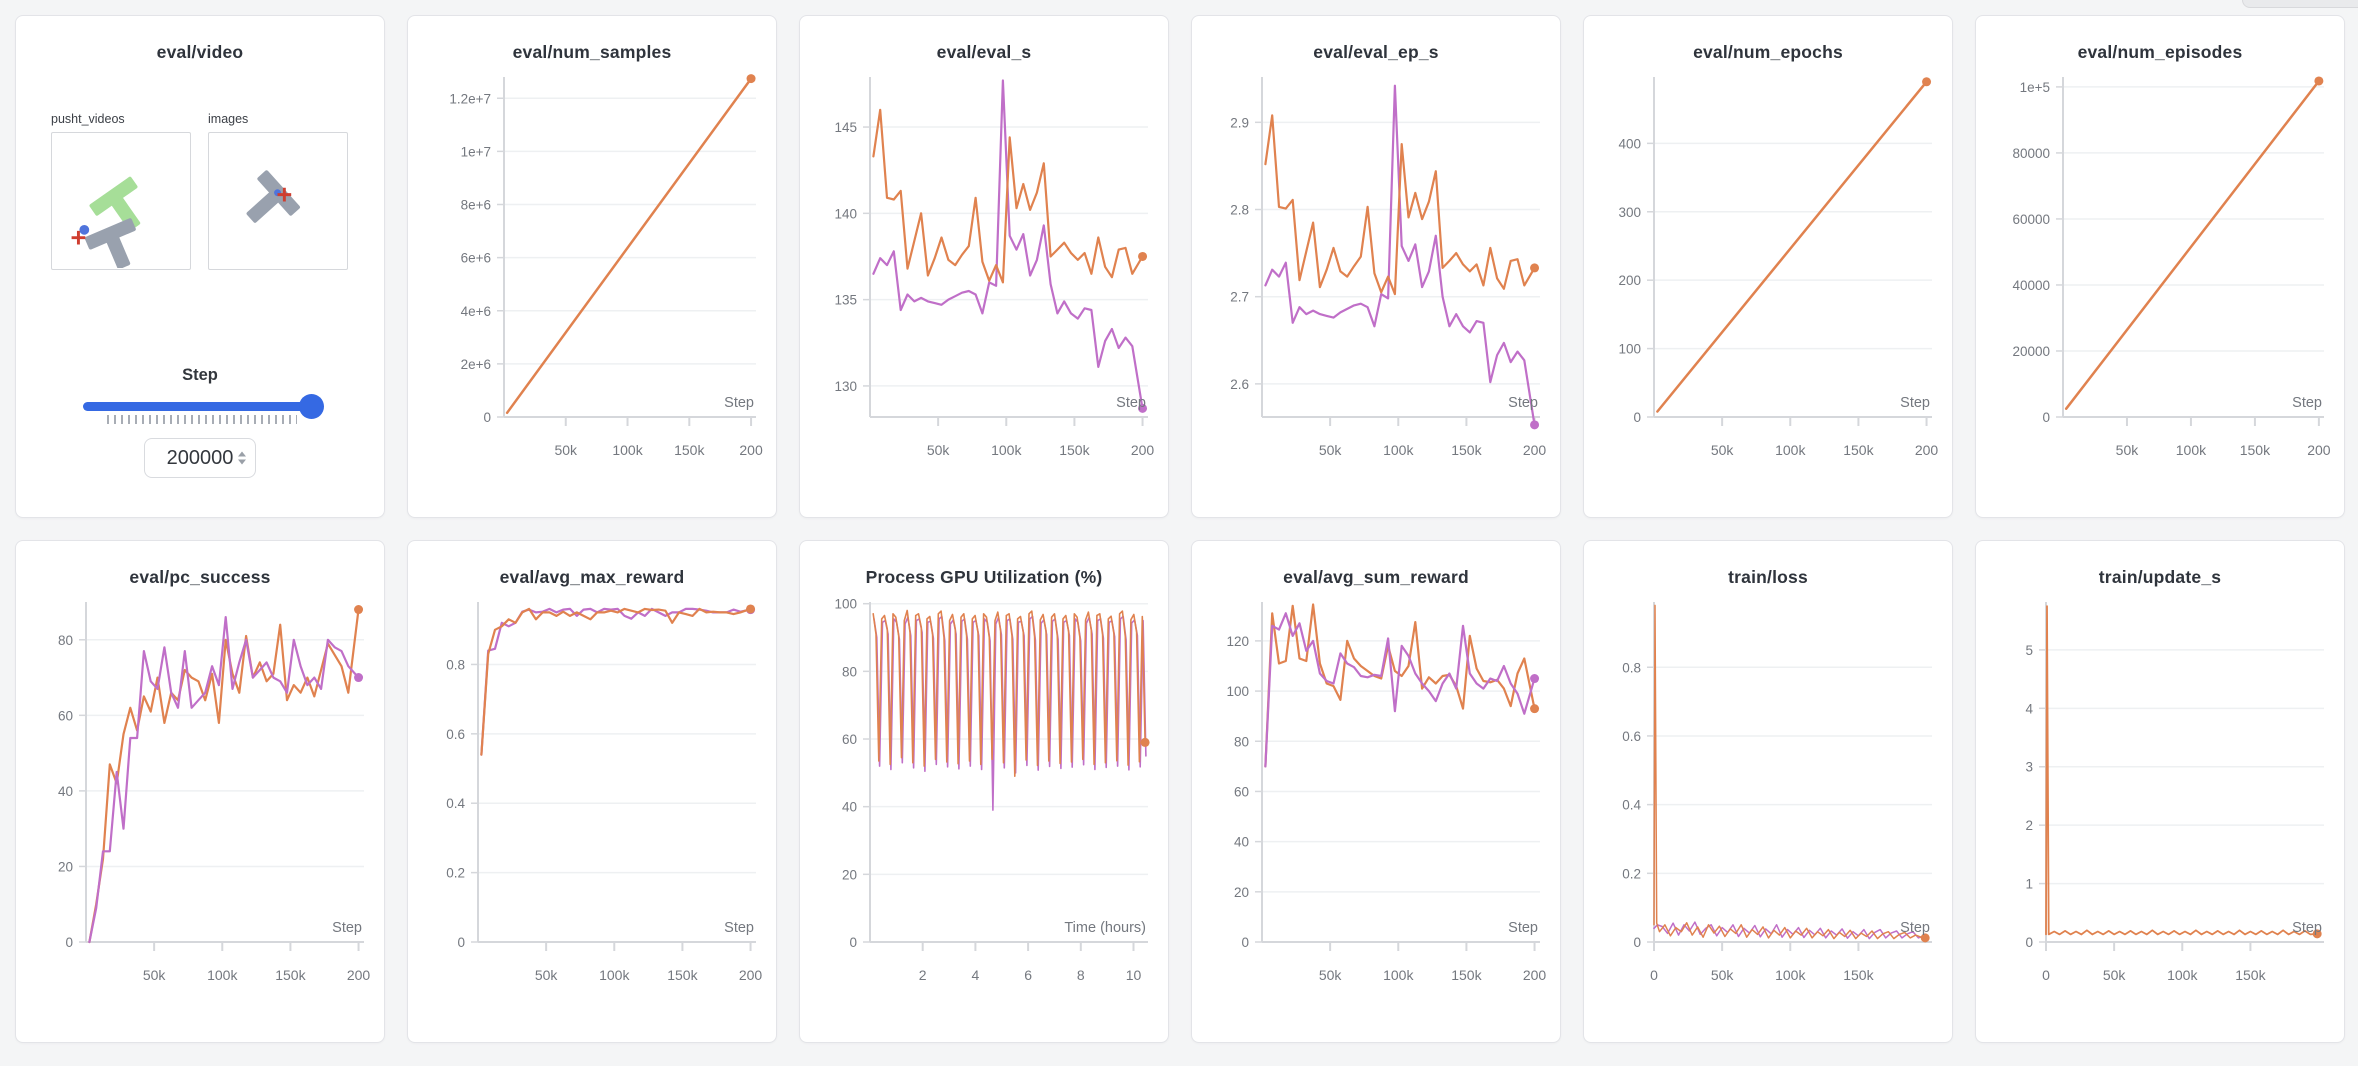 The image size is (2358, 1066). I want to click on svg-text: 40000, so click(2031, 285).